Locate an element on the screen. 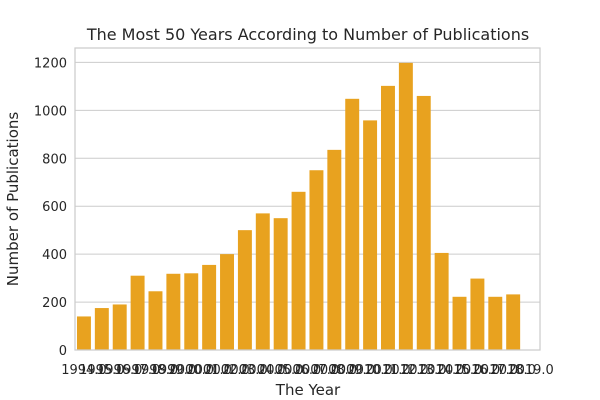 The image size is (600, 400). x-tick-label: 2017.0 is located at coordinates (496, 370).